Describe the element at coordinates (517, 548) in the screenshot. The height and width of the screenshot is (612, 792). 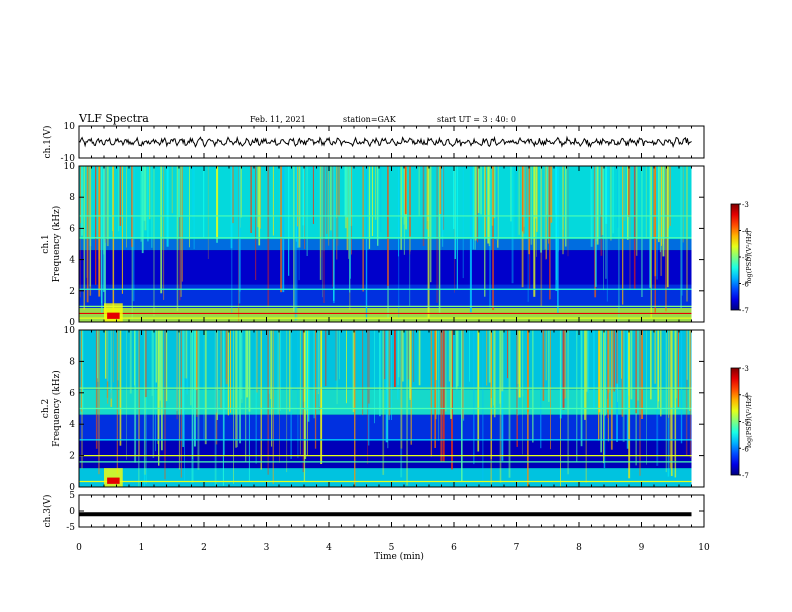
I see `x-tick-label: 7` at that location.